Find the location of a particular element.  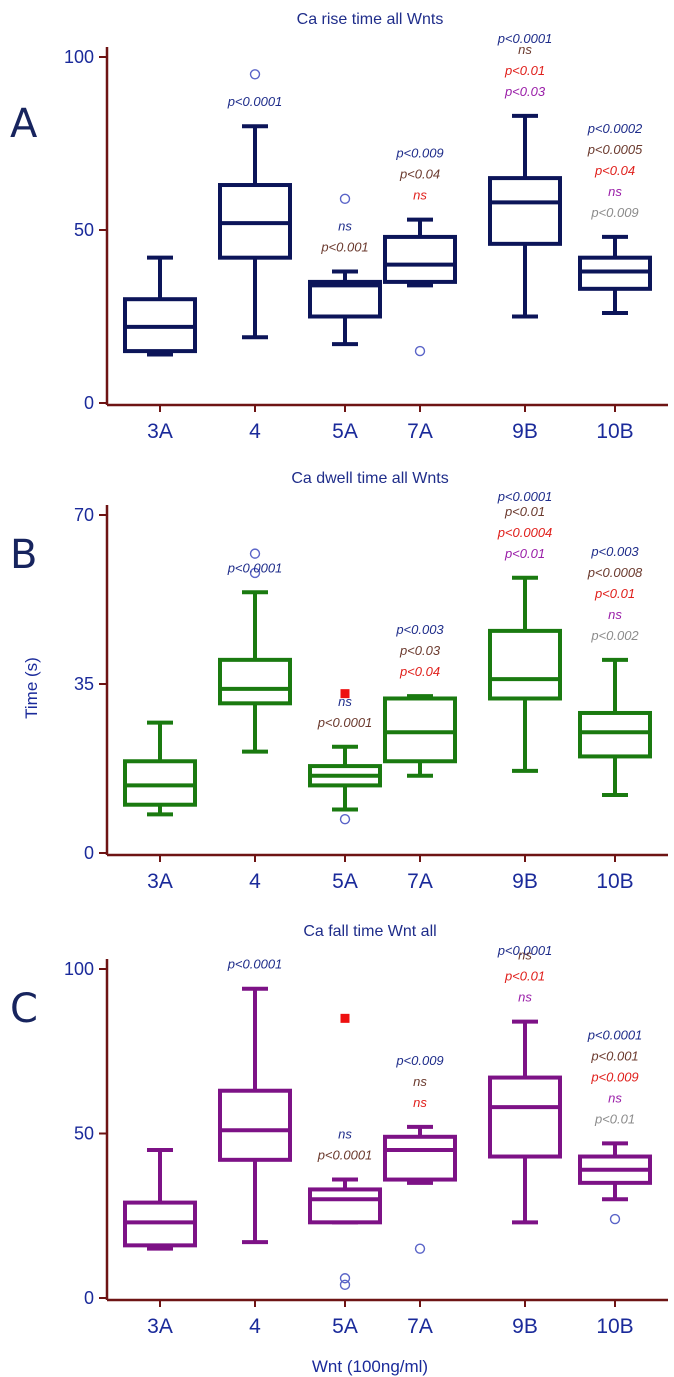

panel-letter: B is located at coordinates (23, 555).